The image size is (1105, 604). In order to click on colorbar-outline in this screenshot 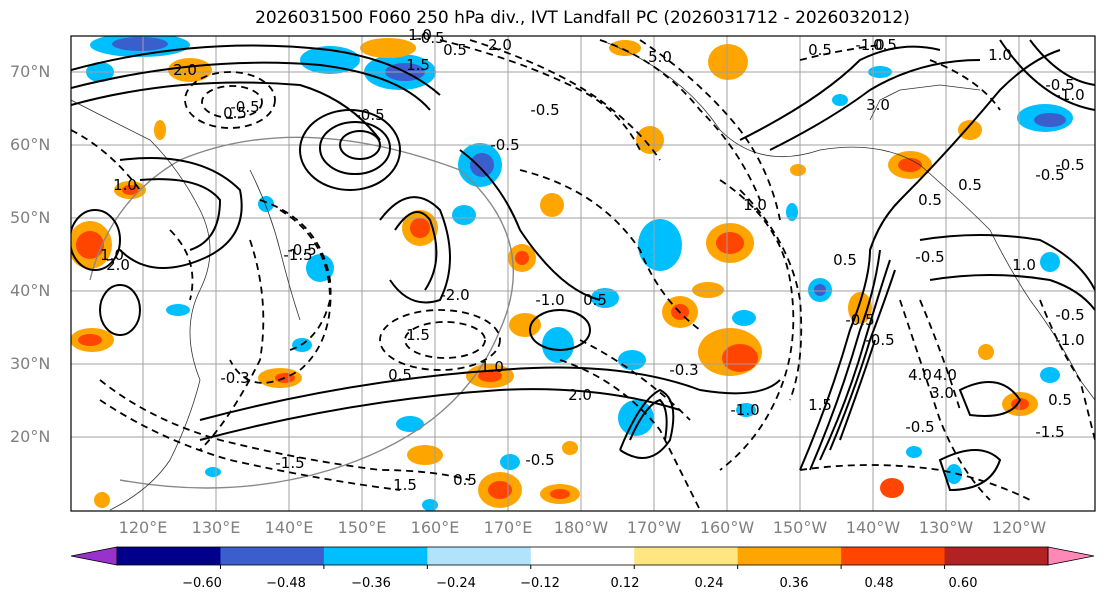, I will do `click(582, 556)`.